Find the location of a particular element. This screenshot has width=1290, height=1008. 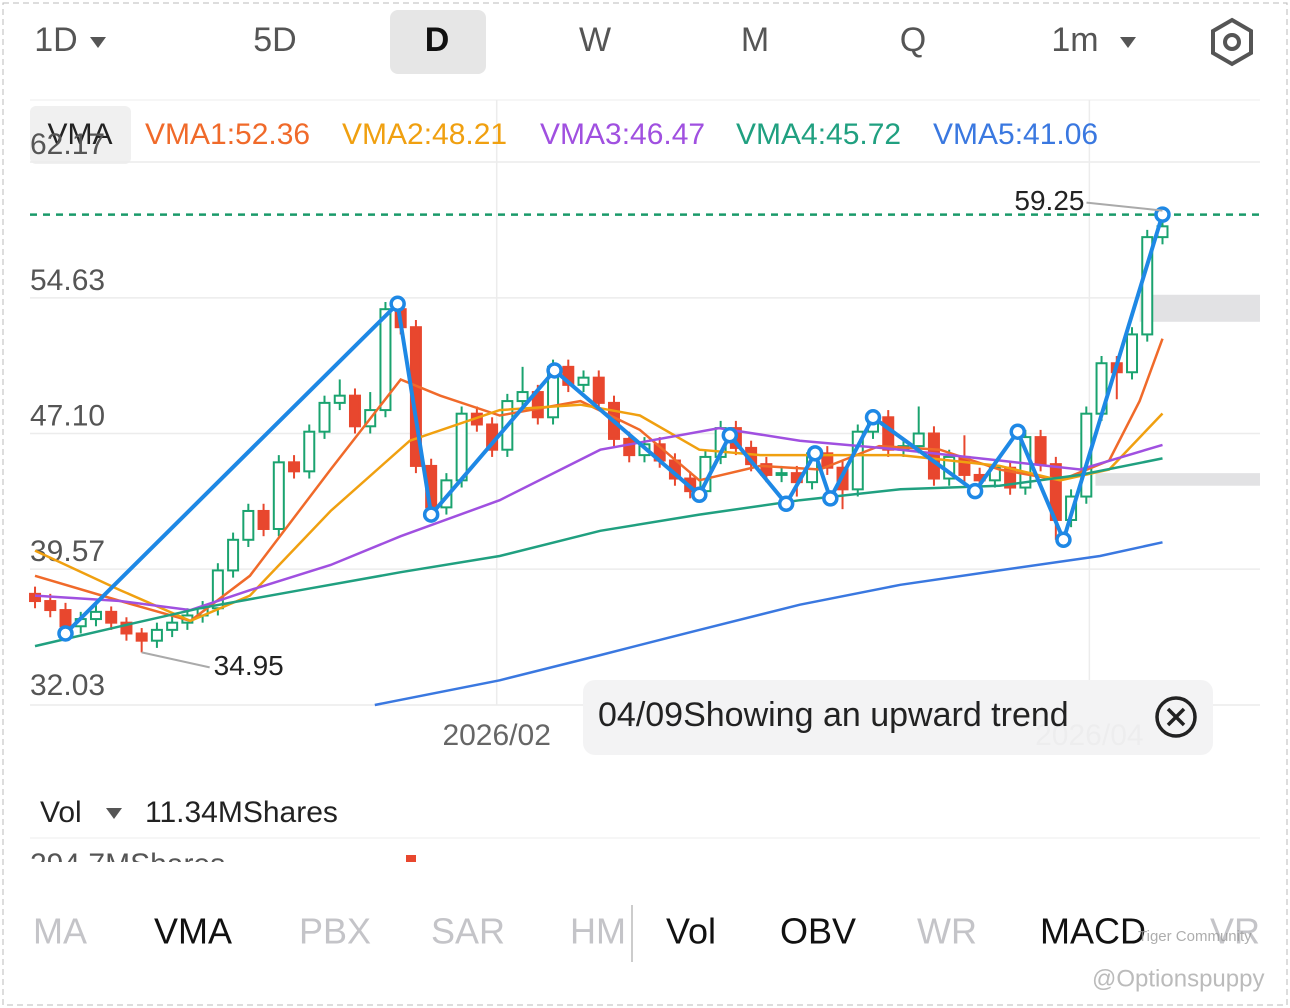

volume-pane: 294.7MShares is located at coordinates (223, 864).